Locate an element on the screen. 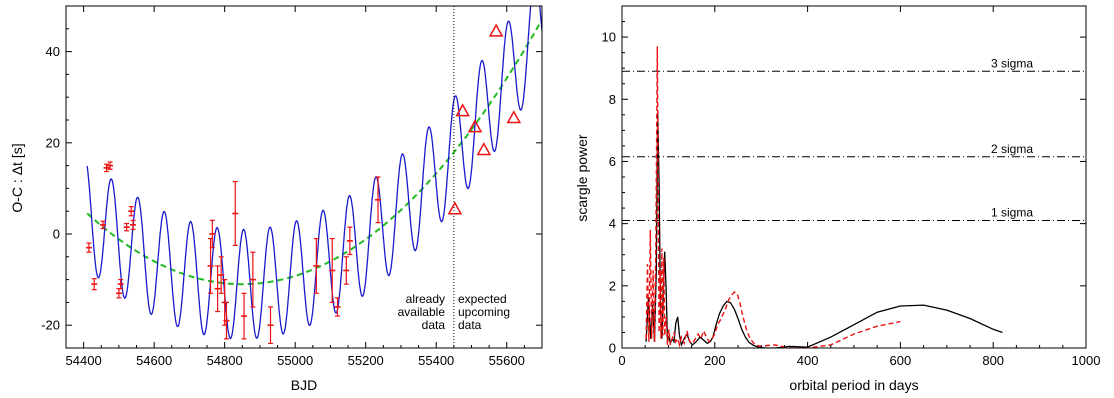 Image resolution: width=1114 pixels, height=398 pixels. y-tick-label: 2 is located at coordinates (612, 285).